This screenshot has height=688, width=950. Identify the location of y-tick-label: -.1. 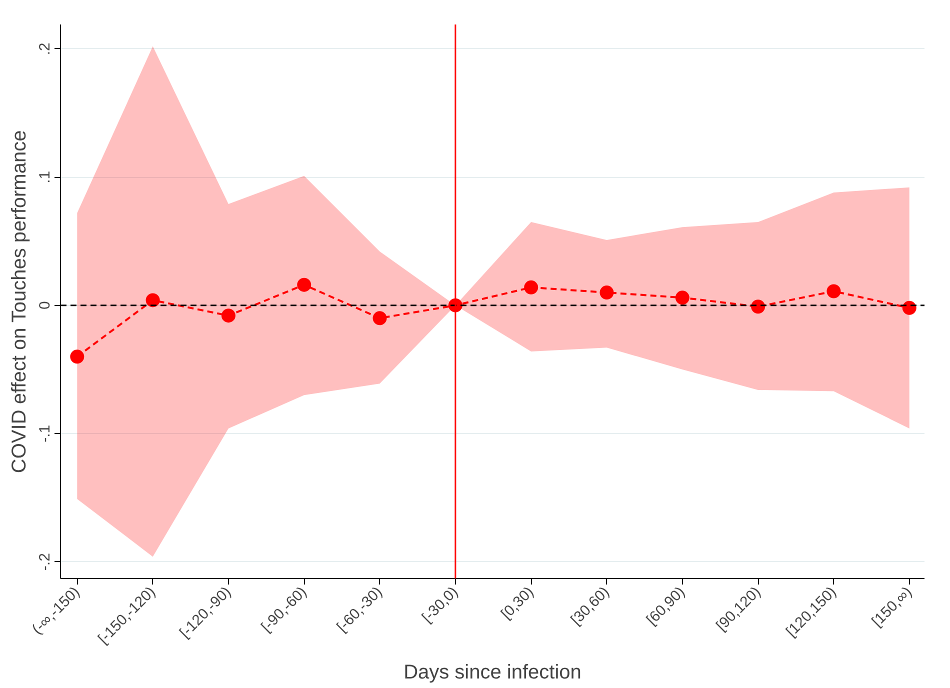
(45, 433).